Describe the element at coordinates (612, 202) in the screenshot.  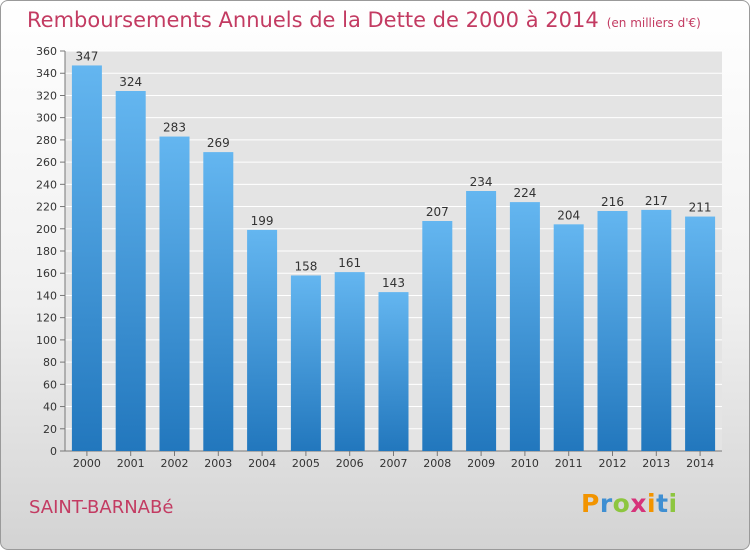
I see `data-label: 216` at that location.